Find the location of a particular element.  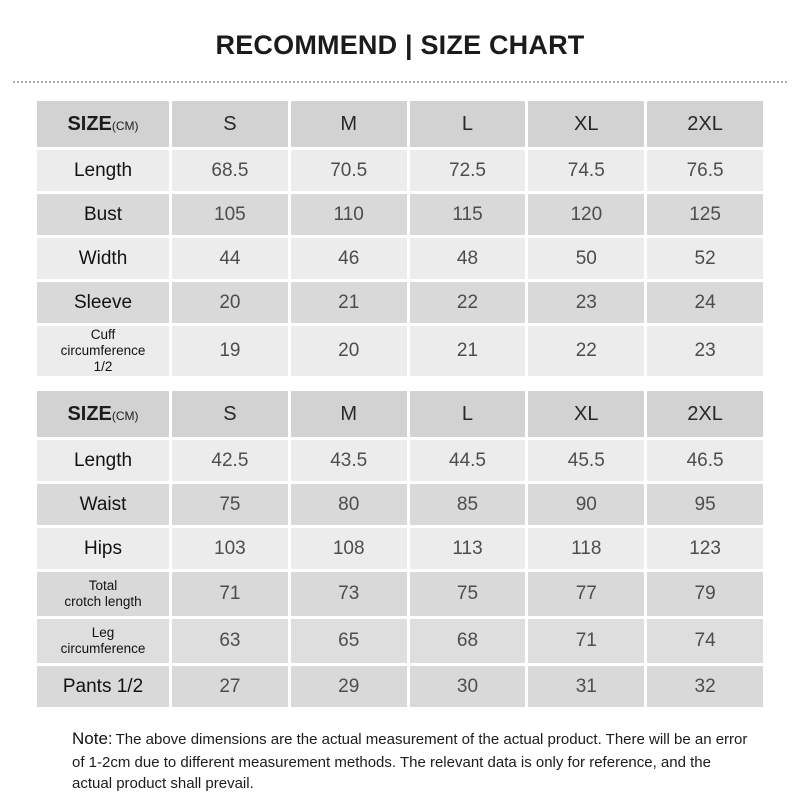

size-value-cell: 68 is located at coordinates (467, 641).